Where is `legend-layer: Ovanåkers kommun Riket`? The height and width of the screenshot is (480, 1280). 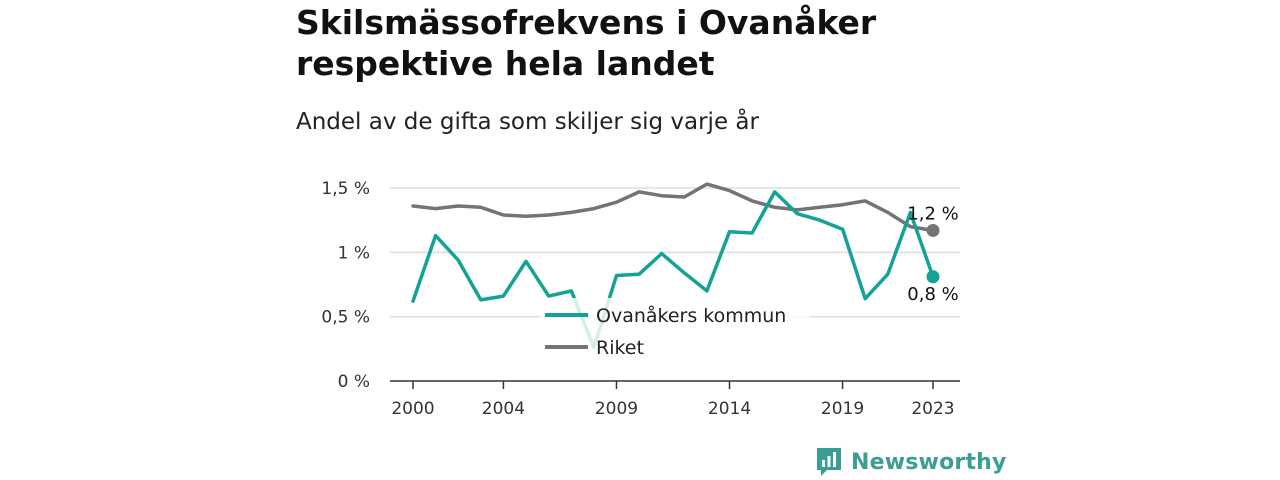
legend-layer: Ovanåkers kommun Riket is located at coordinates (675, 331).